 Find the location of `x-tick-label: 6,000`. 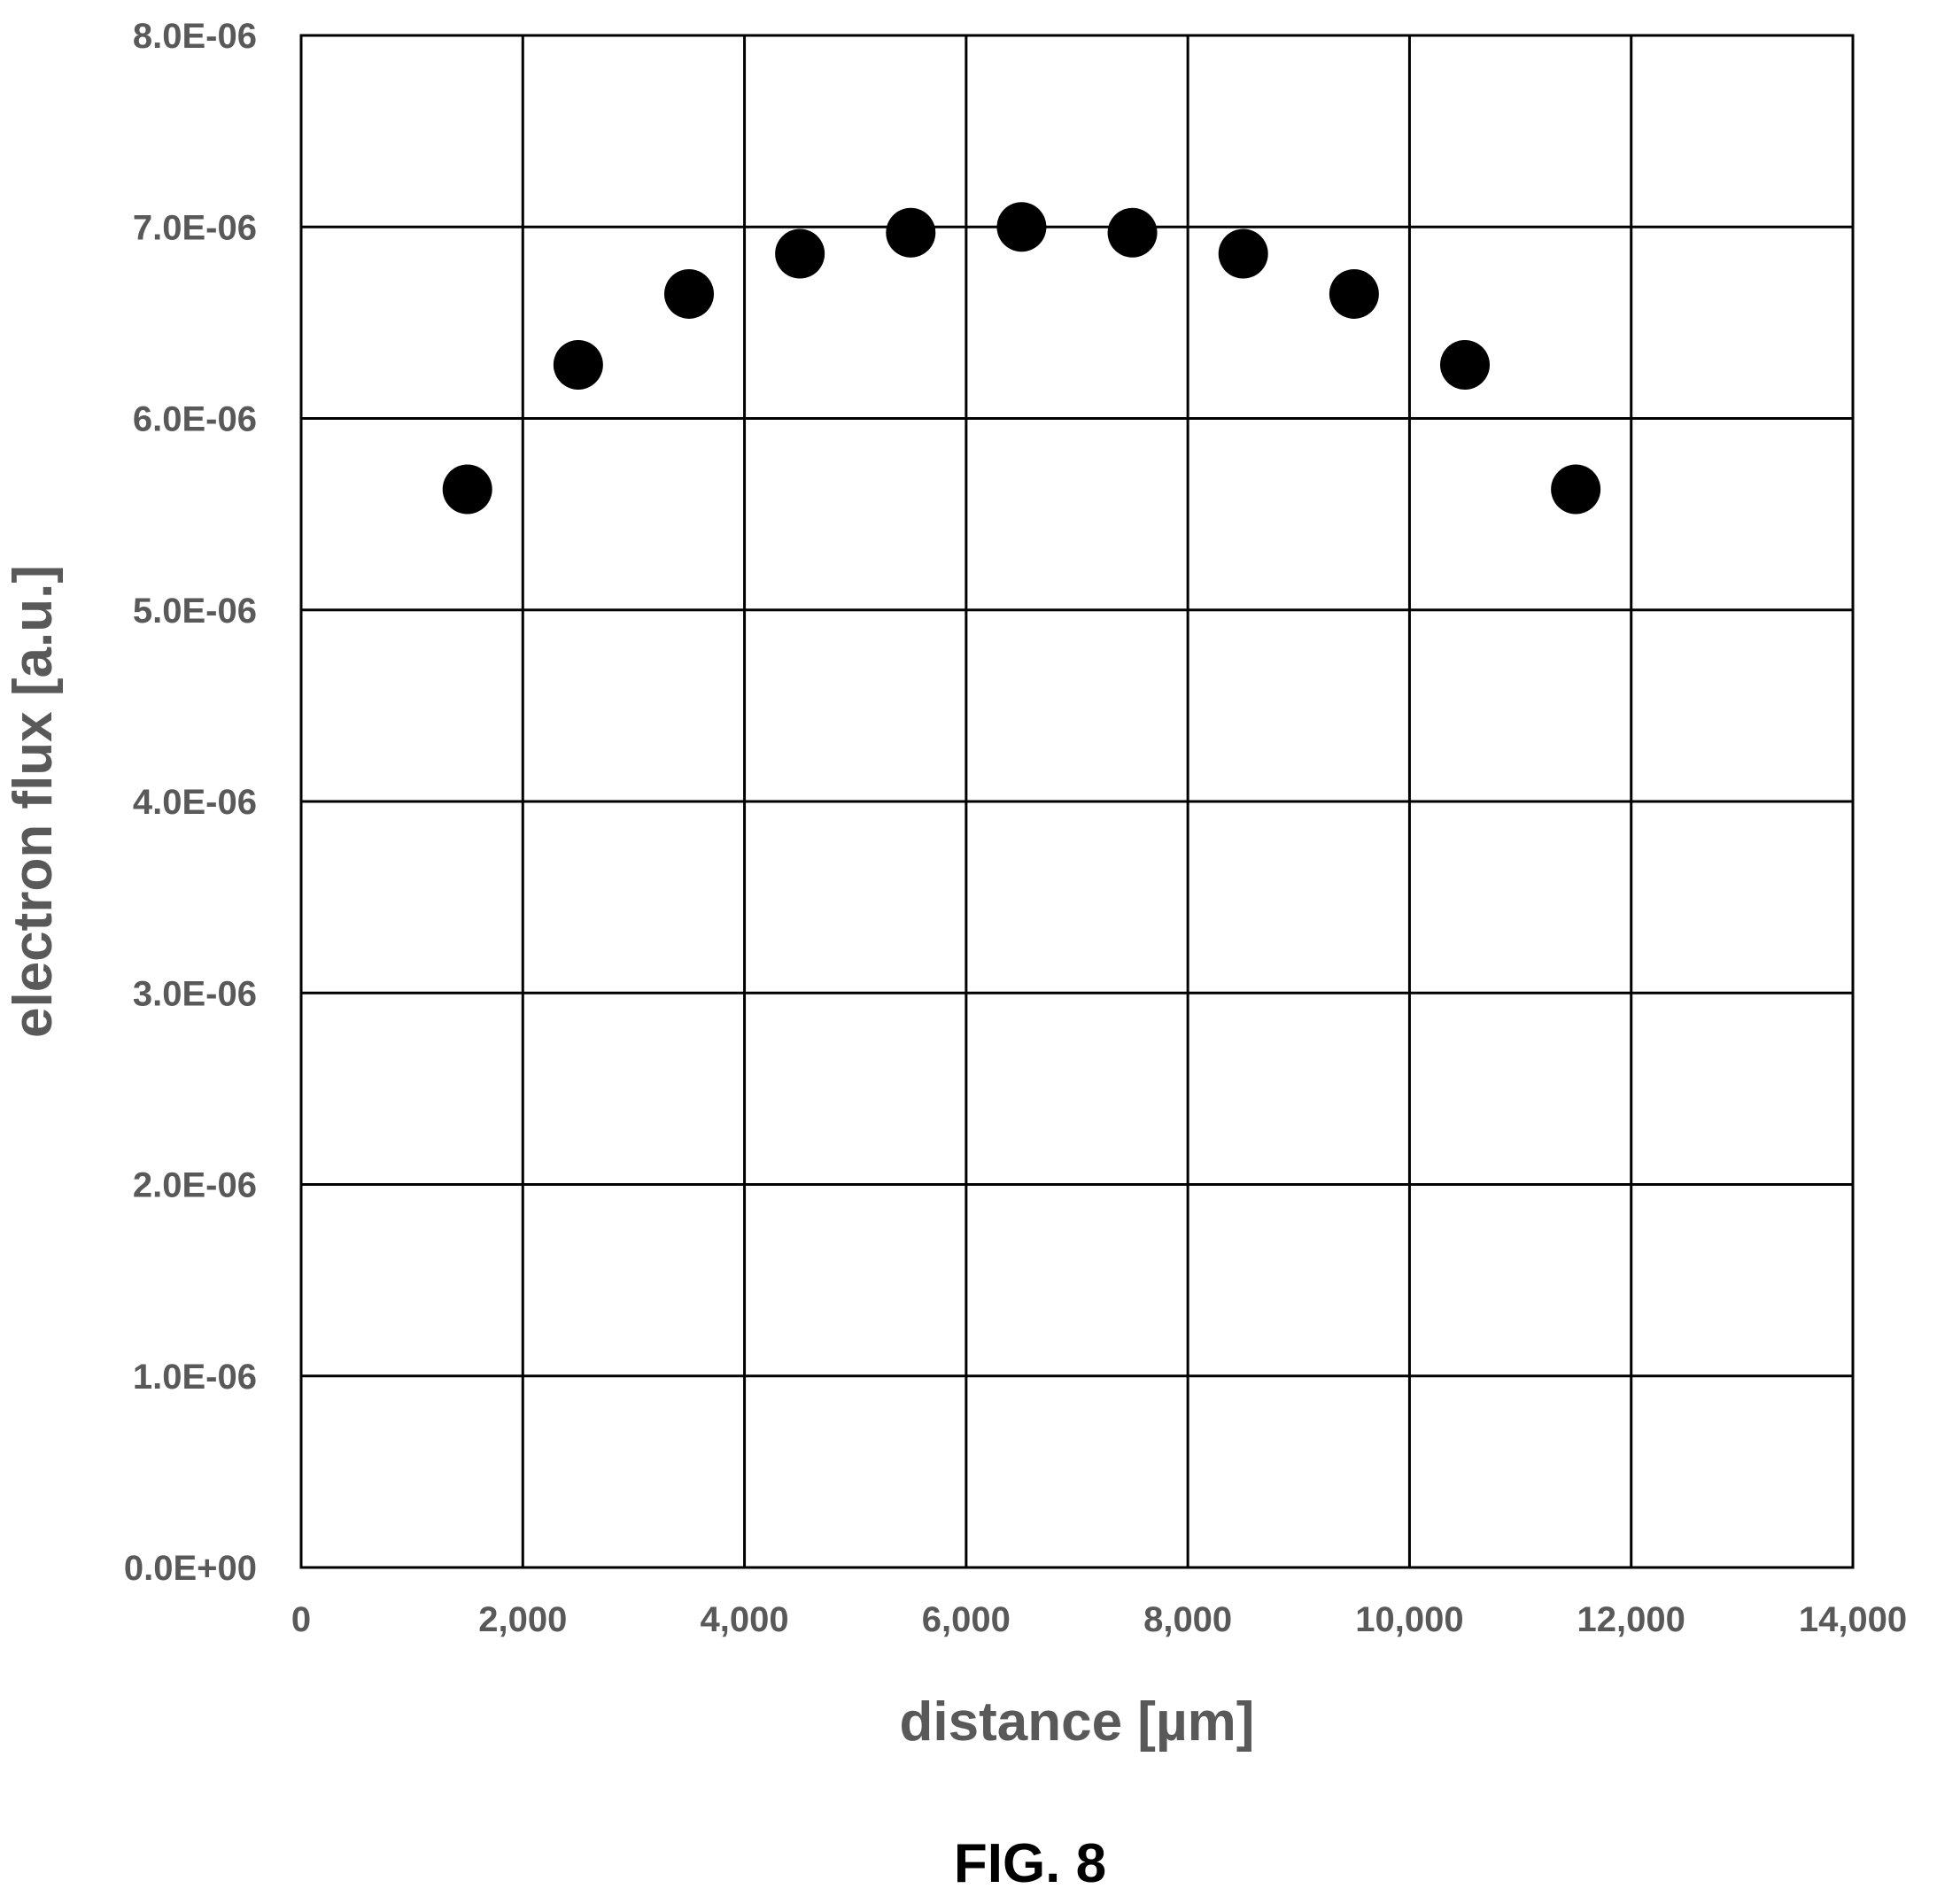

x-tick-label: 6,000 is located at coordinates (966, 1619).